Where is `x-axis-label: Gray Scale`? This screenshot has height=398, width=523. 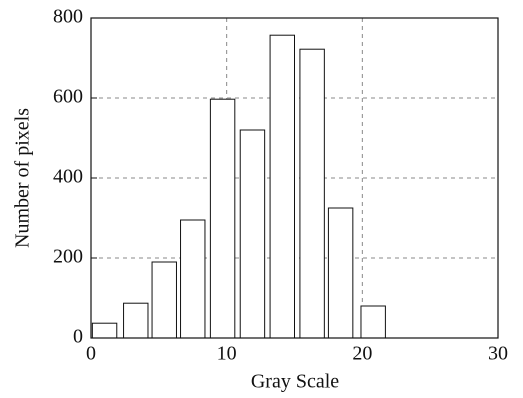 x-axis-label: Gray Scale is located at coordinates (295, 382).